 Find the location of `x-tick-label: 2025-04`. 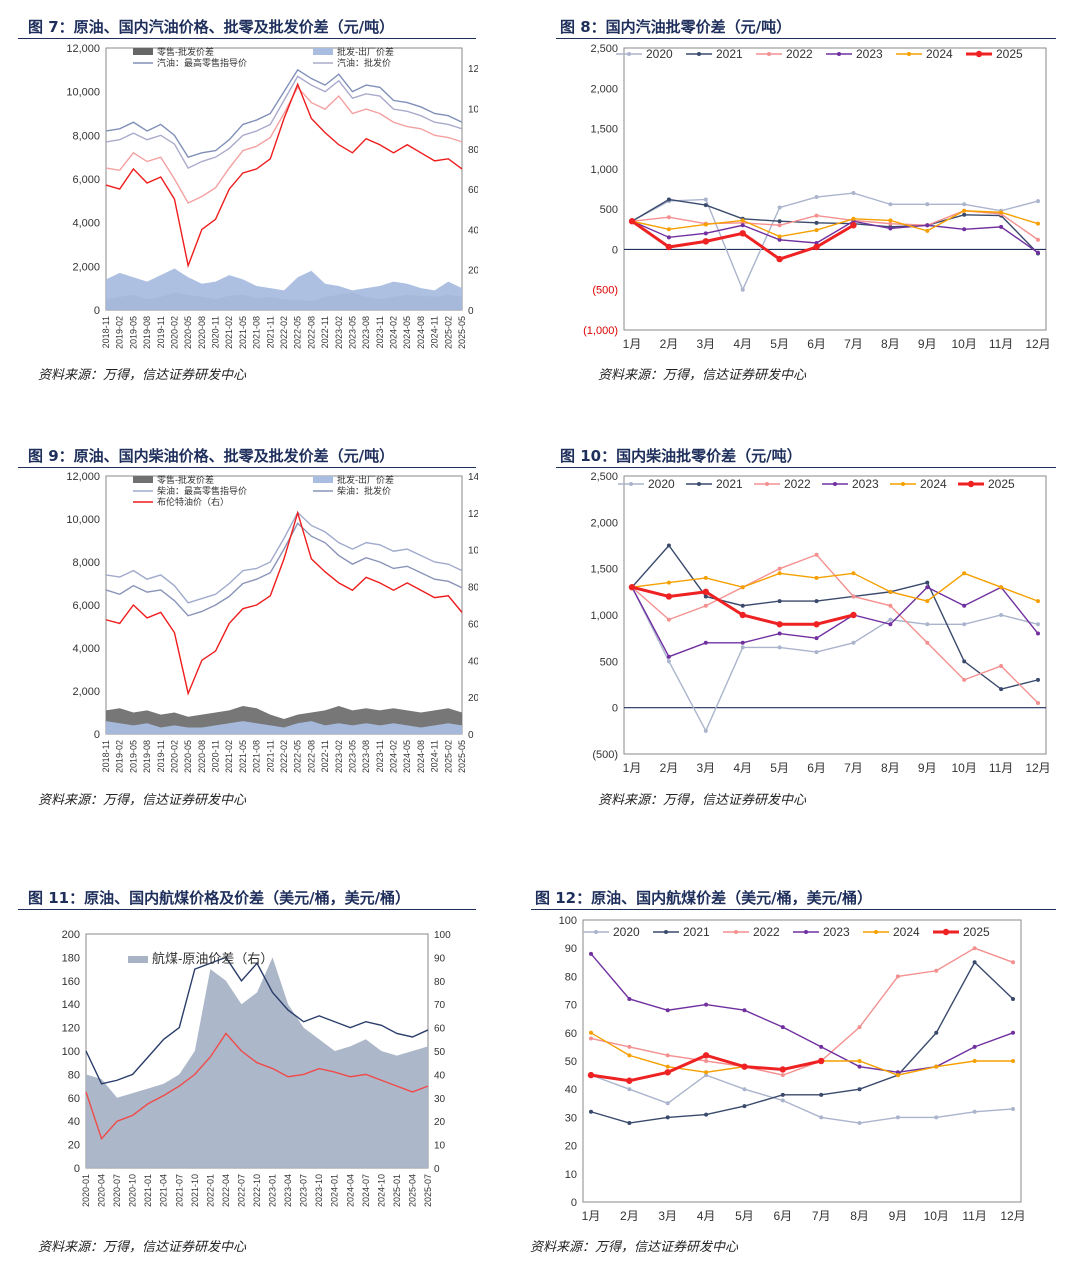

x-tick-label: 2025-04 is located at coordinates (412, 1190).